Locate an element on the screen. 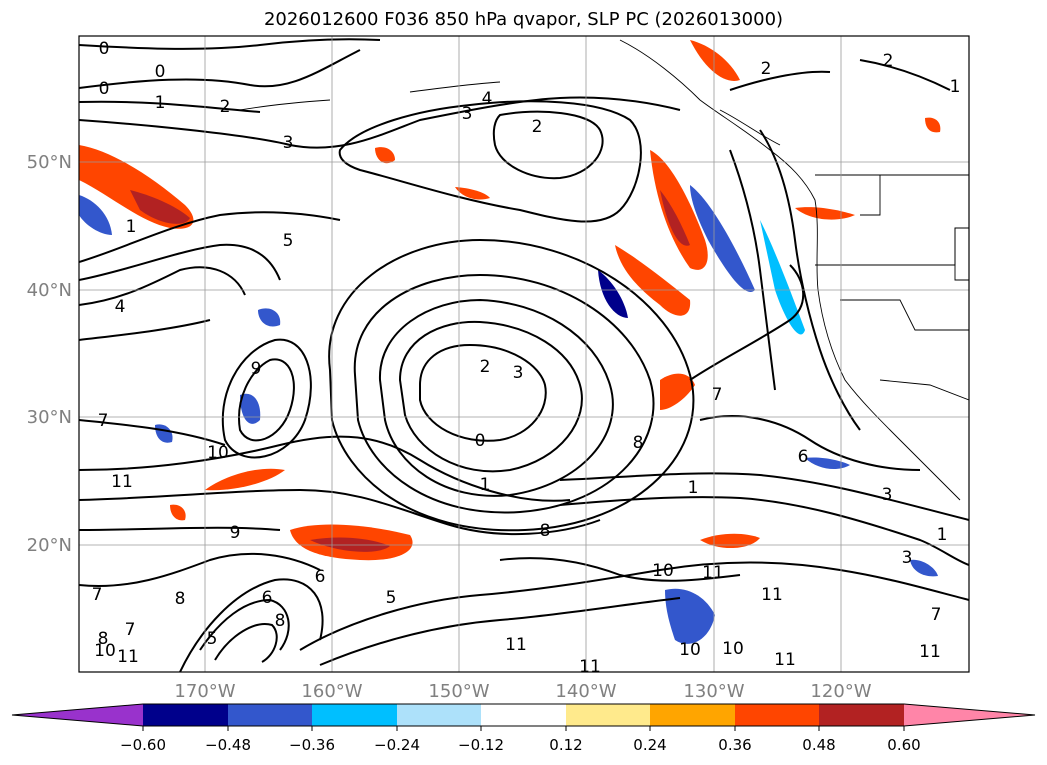 The height and width of the screenshot is (765, 1047). colorbar-tick-label: −0.12 is located at coordinates (481, 745).